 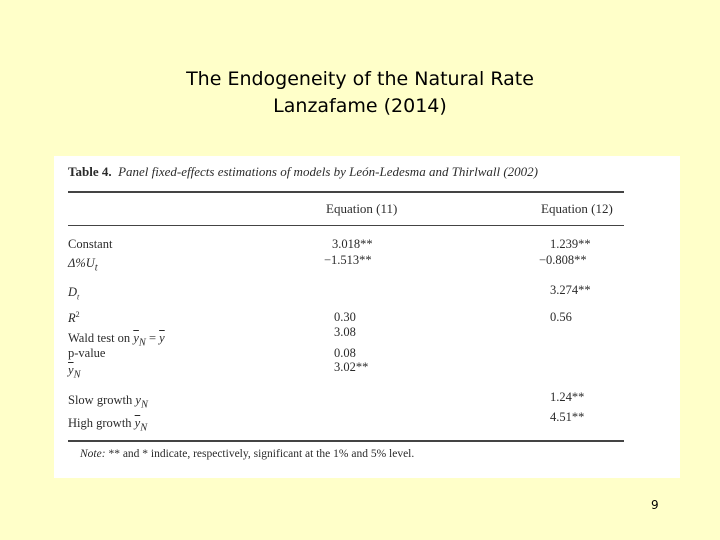 I want to click on title-line-2: Lanzafame (2014), so click(x=360, y=106).